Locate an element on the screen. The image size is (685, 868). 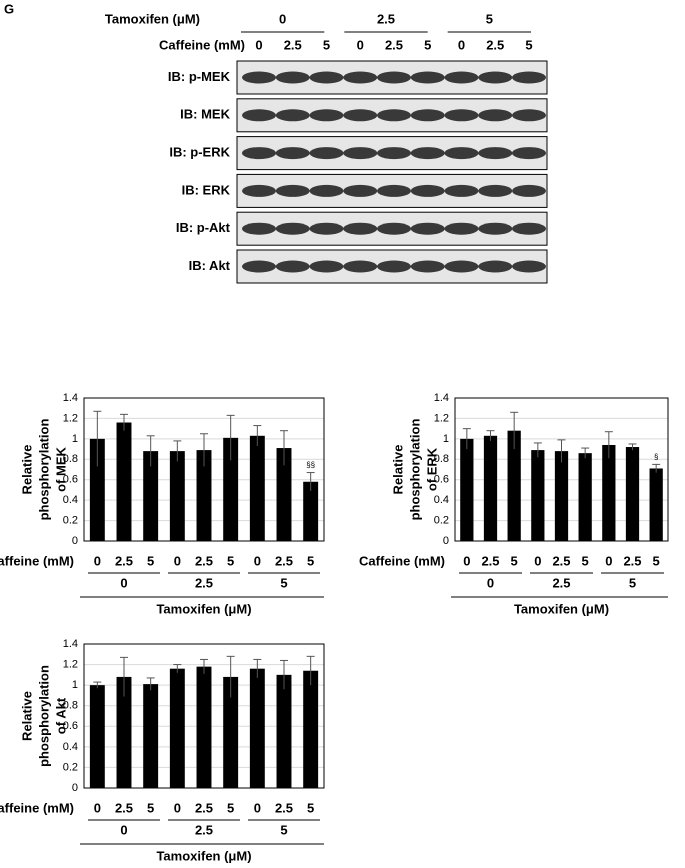
group-label: 2.5 is located at coordinates (204, 582).